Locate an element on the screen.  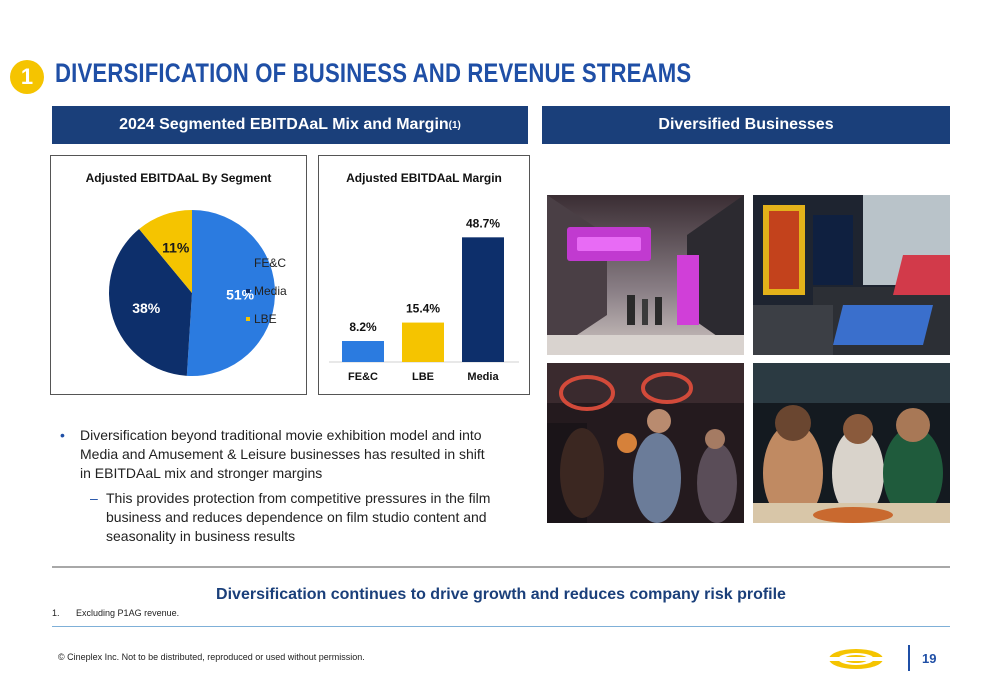
pie-chart: 51%38%11% is located at coordinates (192, 293).